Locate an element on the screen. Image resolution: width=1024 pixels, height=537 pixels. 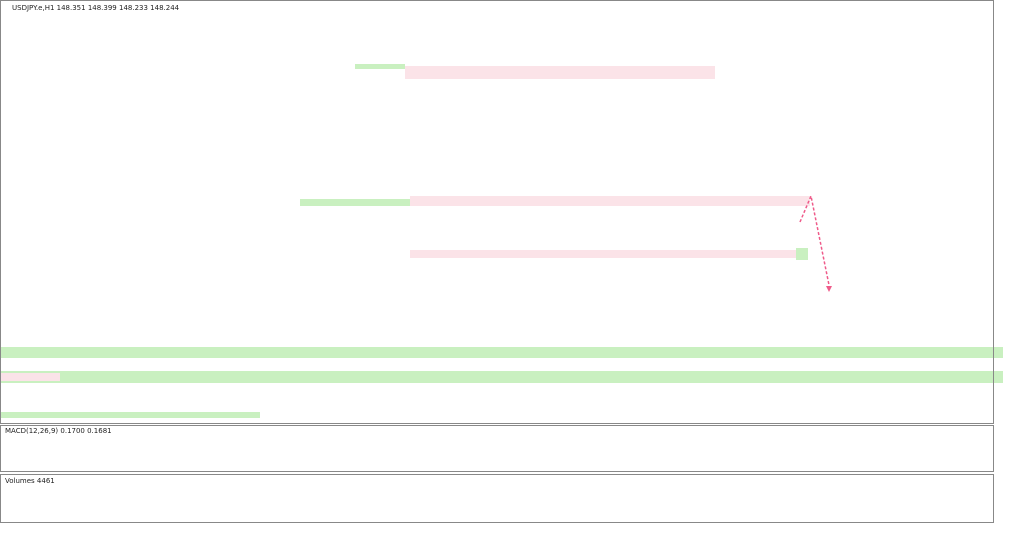
macd-title: MACD(12,26,9) 0.1700 0.1681 is located at coordinates (58, 431).